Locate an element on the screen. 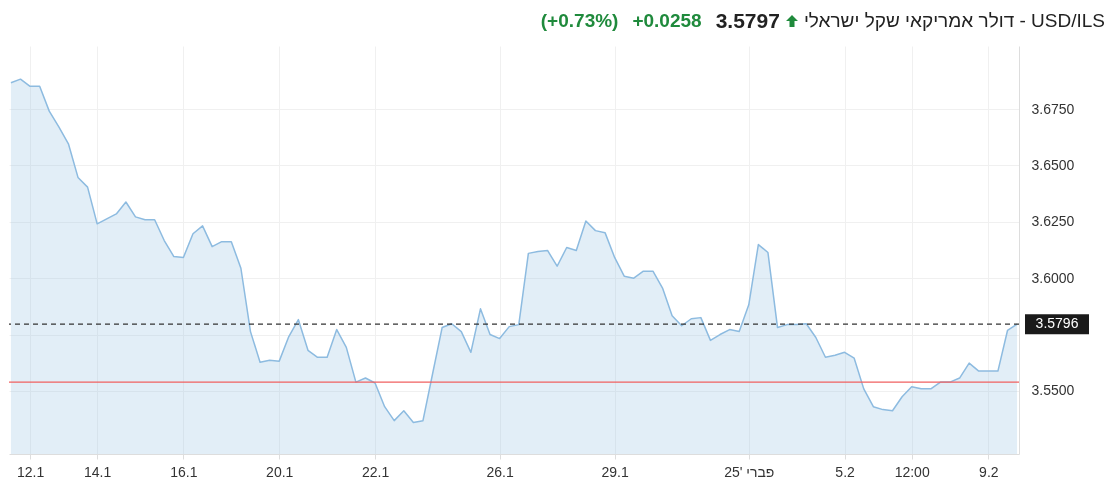  x-tick-label: 9.2 is located at coordinates (989, 471).